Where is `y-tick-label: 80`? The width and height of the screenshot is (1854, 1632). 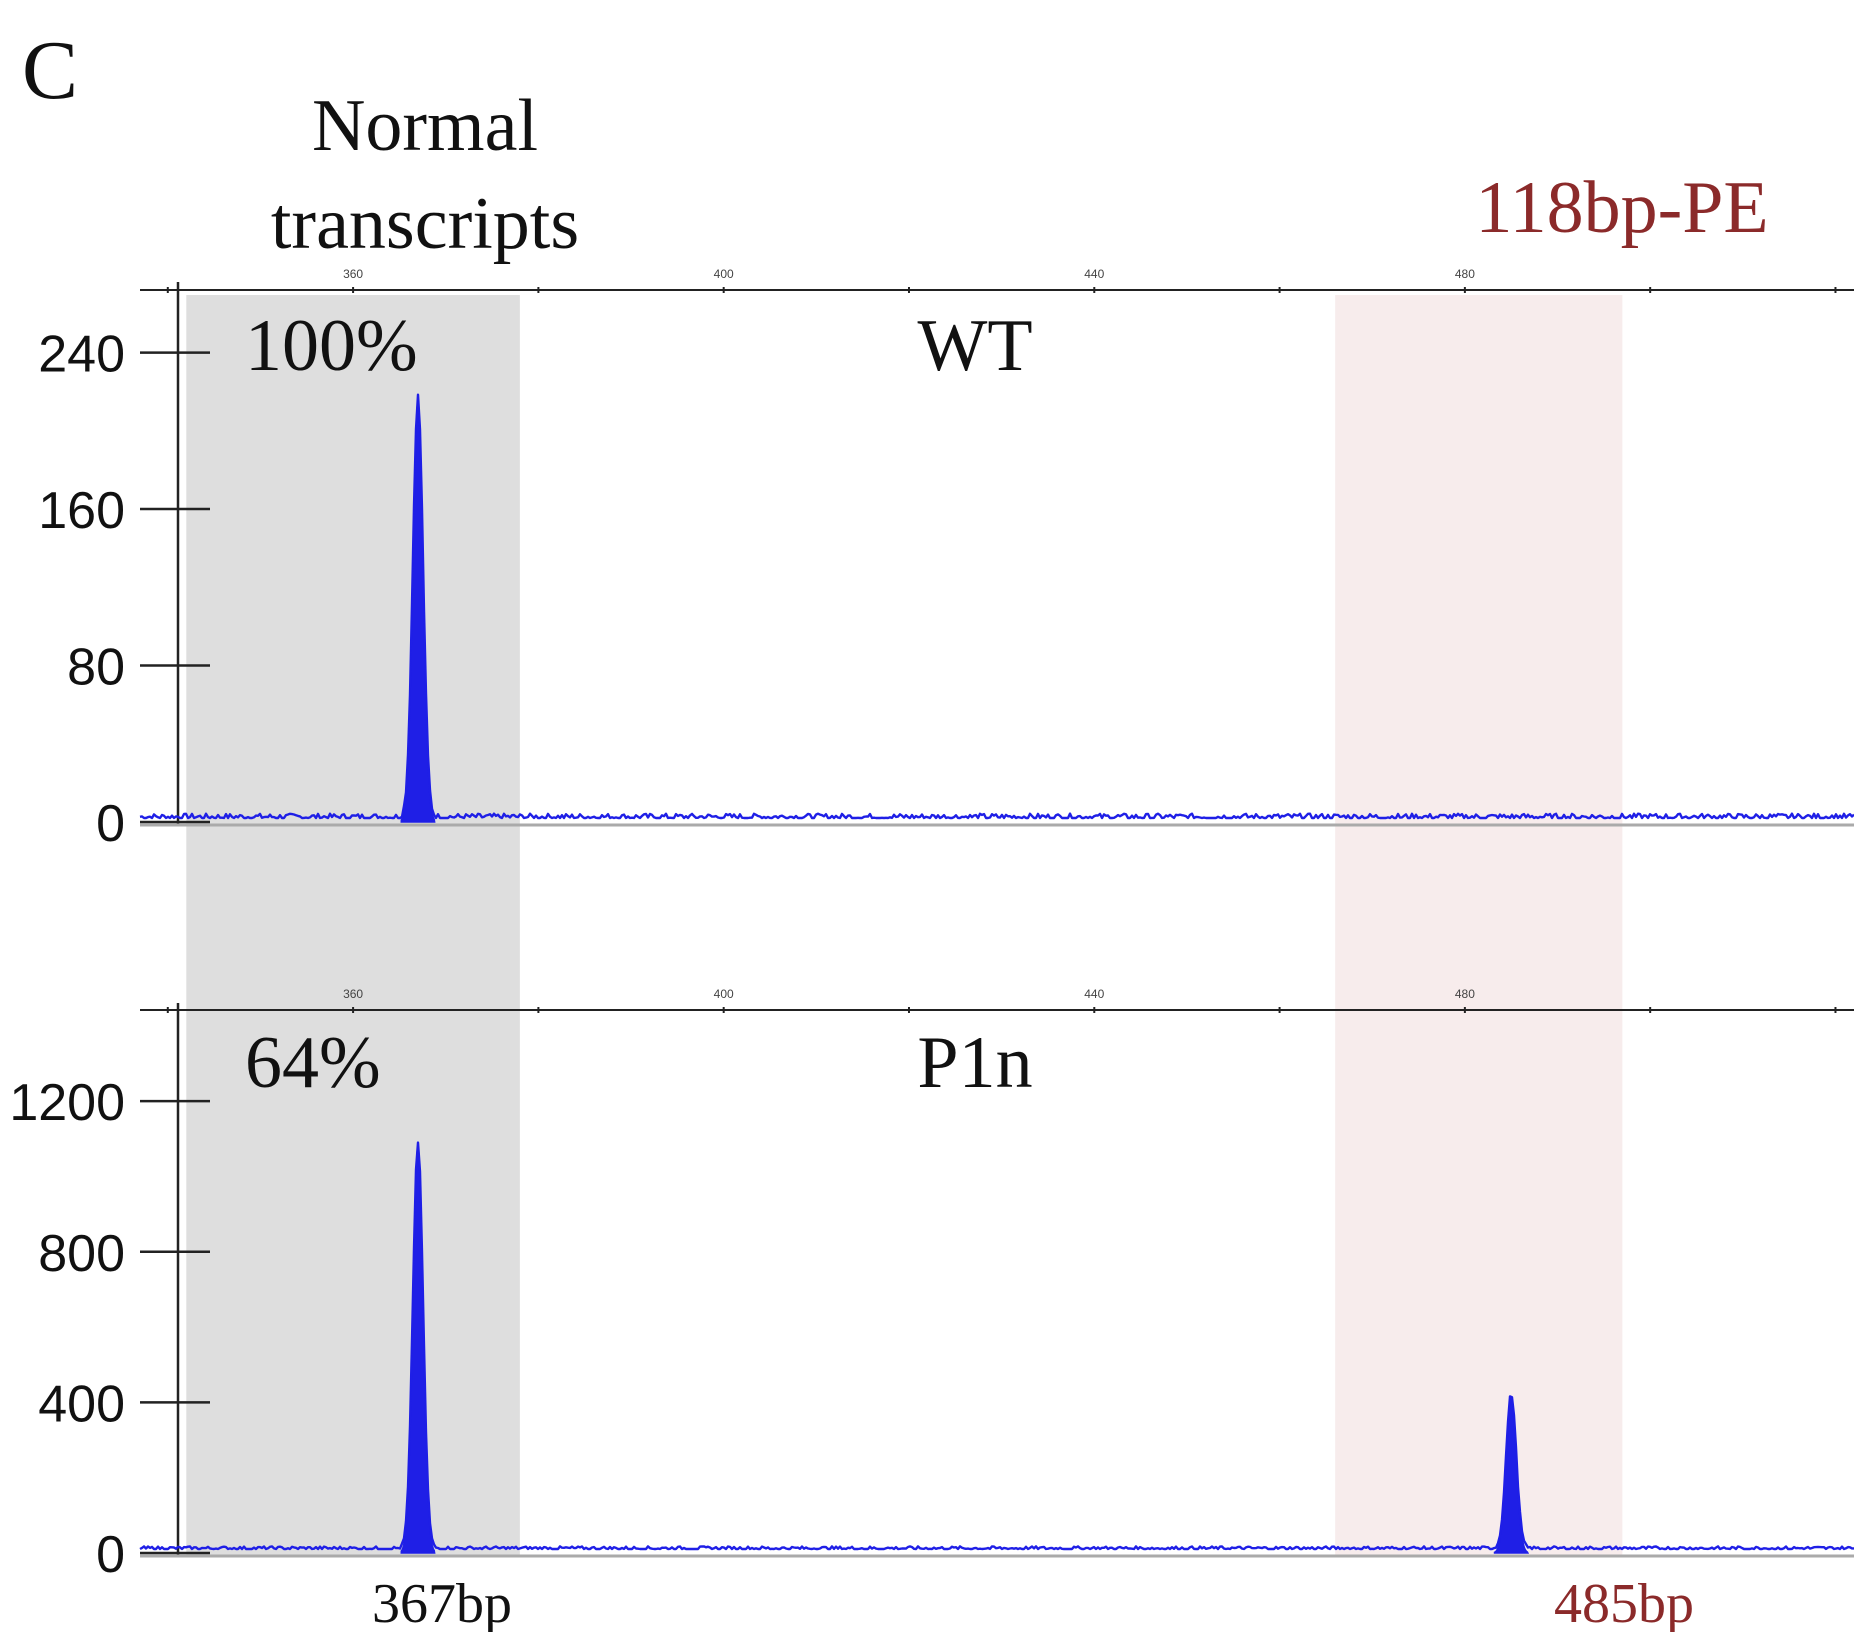
y-tick-label: 80 is located at coordinates (96, 668).